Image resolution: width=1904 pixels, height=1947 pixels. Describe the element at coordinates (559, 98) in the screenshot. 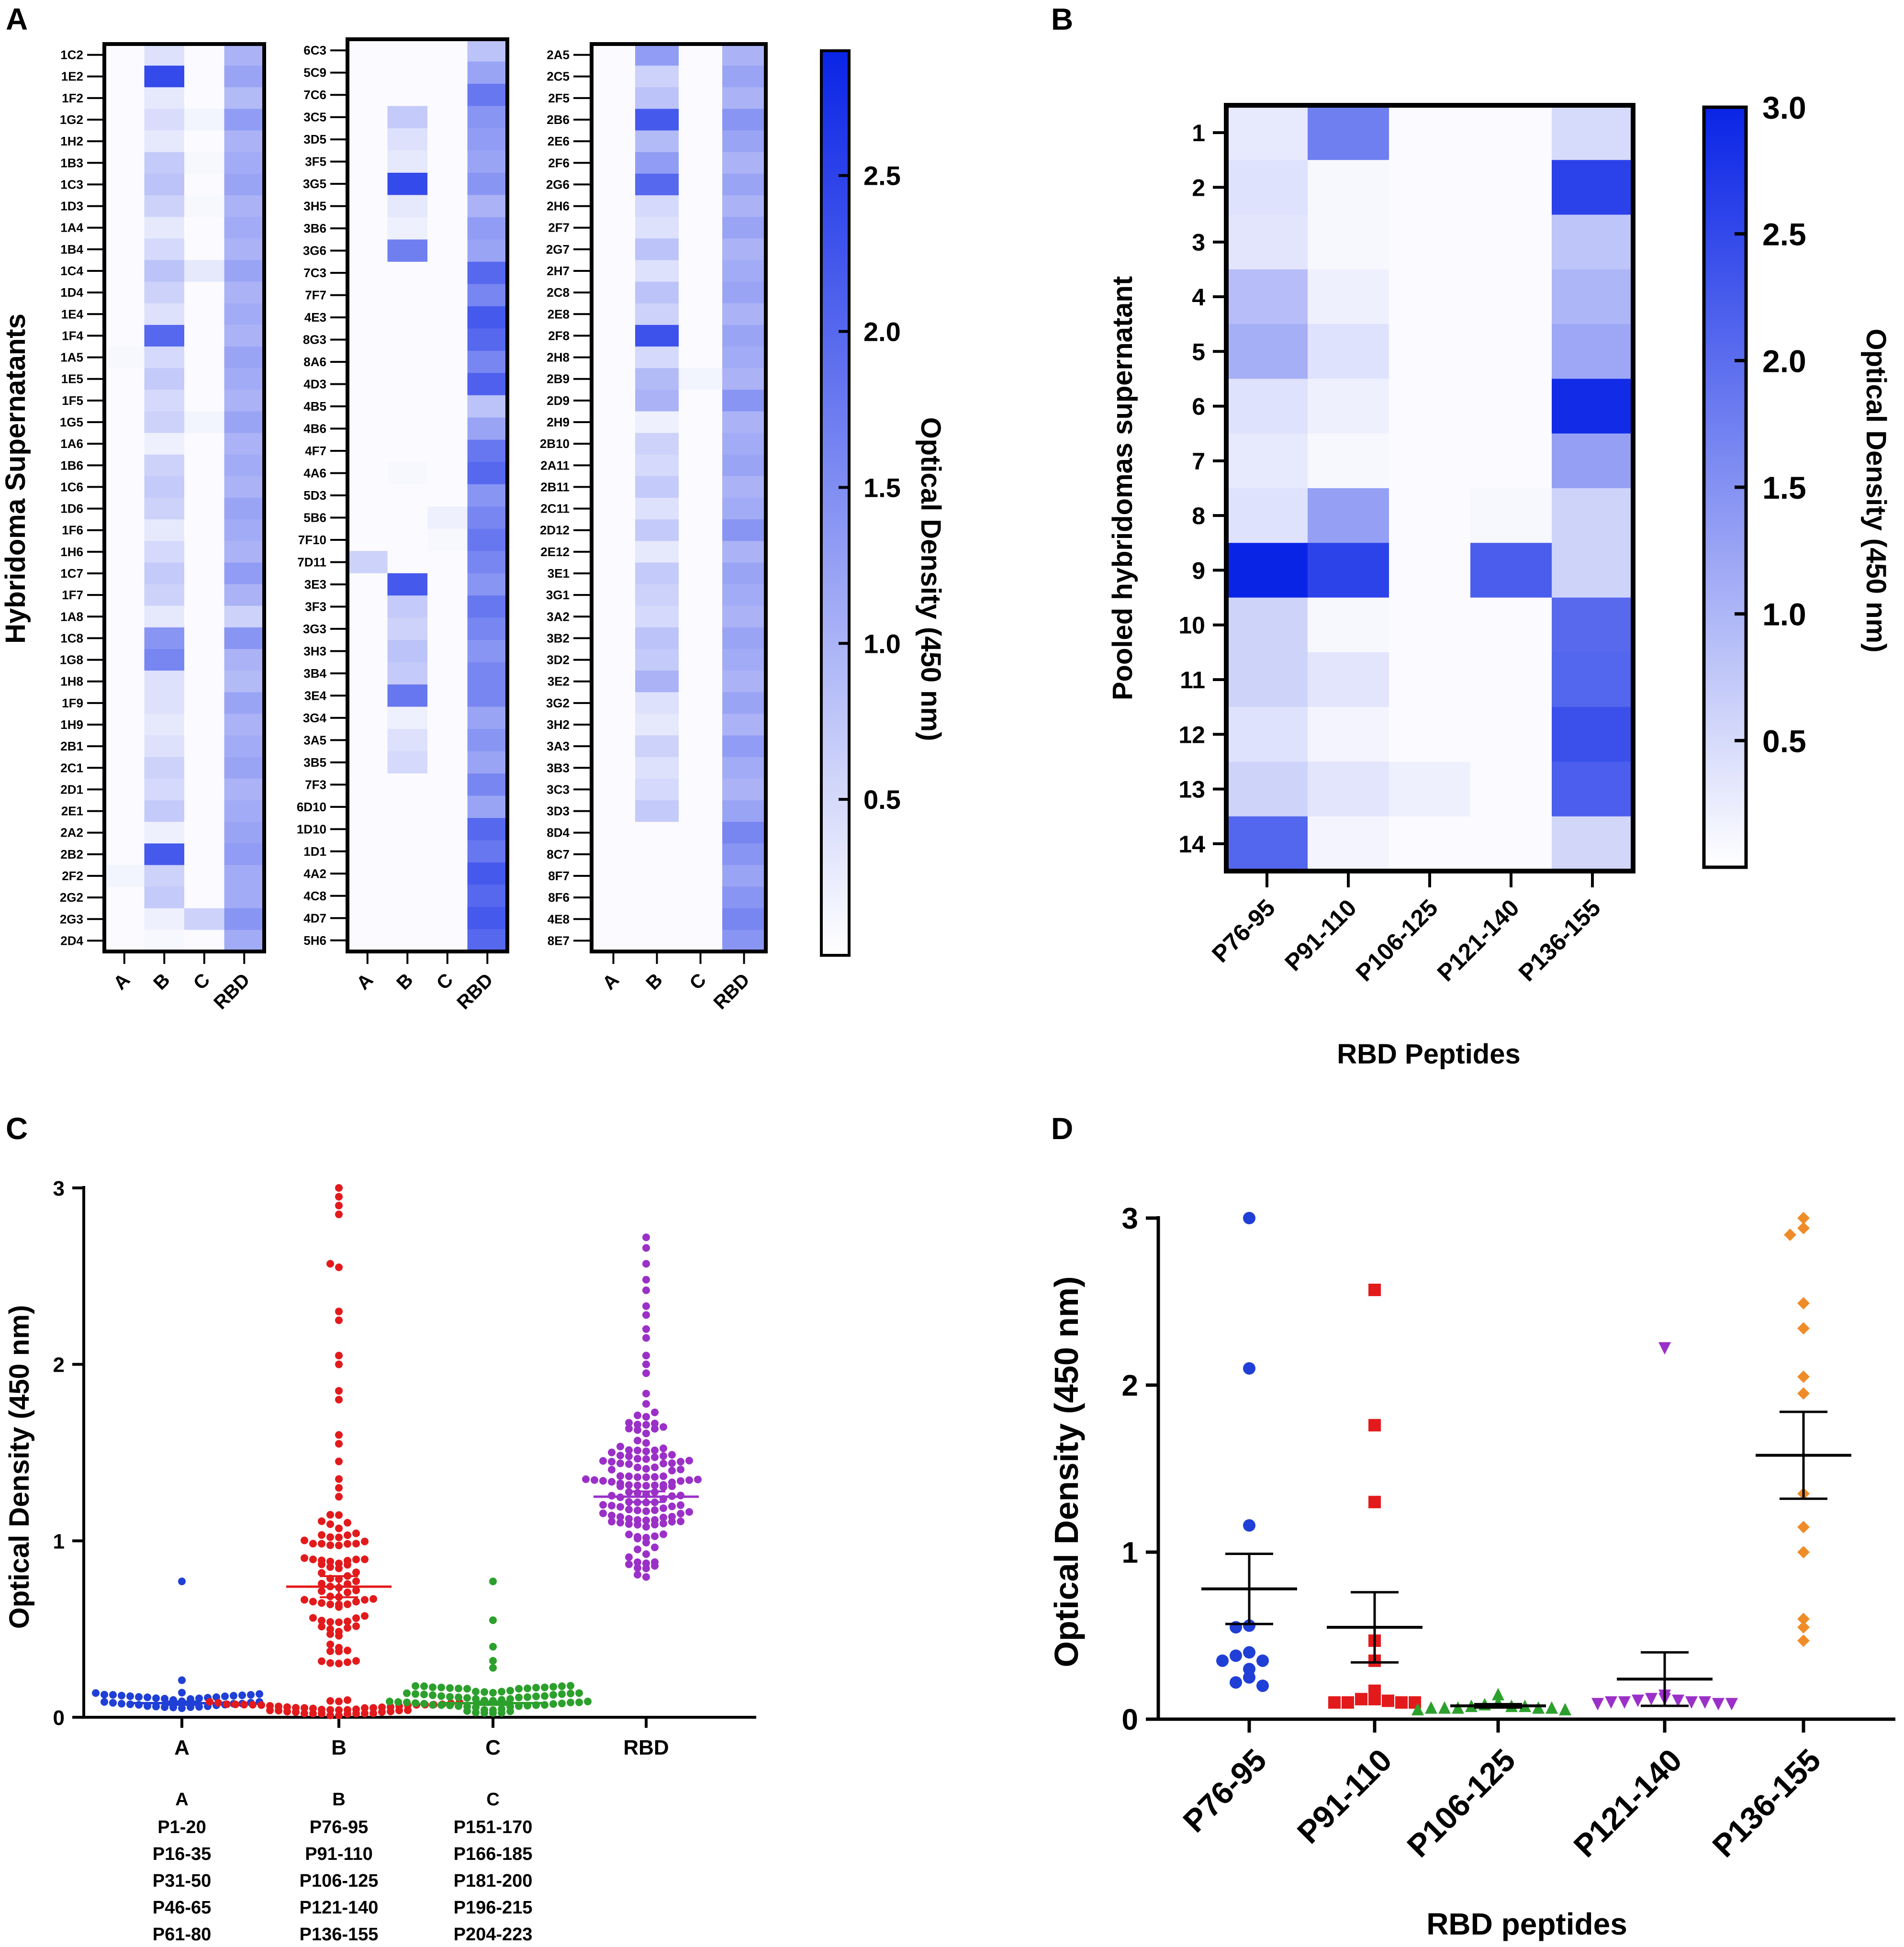

I see `row-label: 2F5` at that location.